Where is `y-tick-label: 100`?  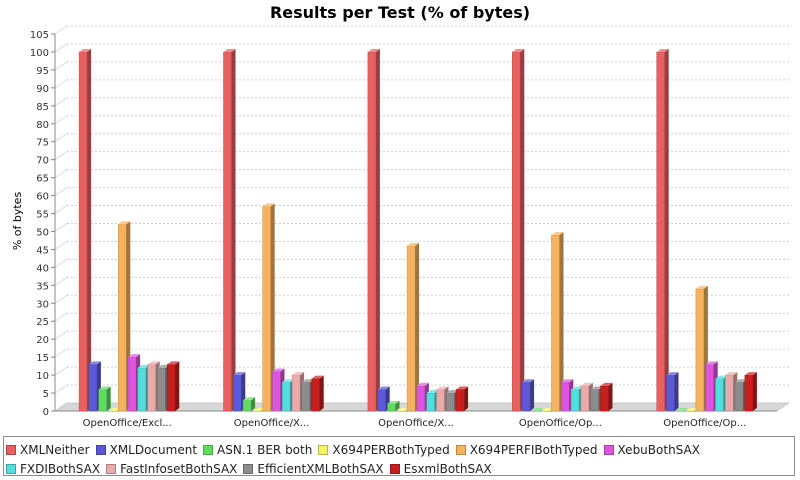
y-tick-label: 100 is located at coordinates (39, 53).